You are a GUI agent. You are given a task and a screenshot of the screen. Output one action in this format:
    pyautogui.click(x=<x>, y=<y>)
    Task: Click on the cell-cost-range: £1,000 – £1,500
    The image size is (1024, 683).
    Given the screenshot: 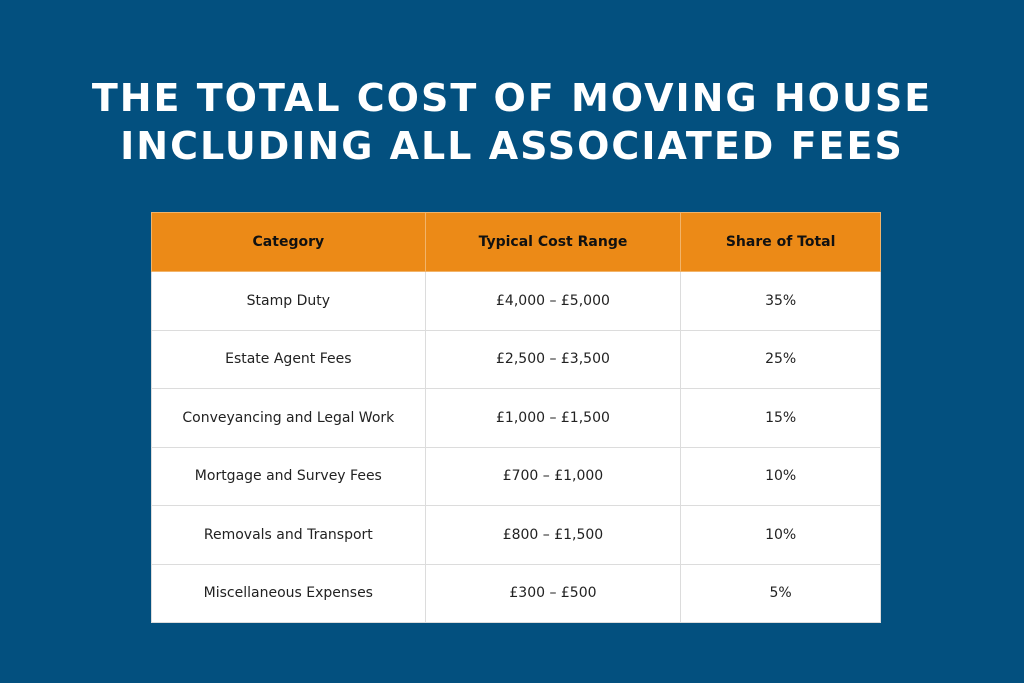 What is the action you would take?
    pyautogui.click(x=553, y=418)
    